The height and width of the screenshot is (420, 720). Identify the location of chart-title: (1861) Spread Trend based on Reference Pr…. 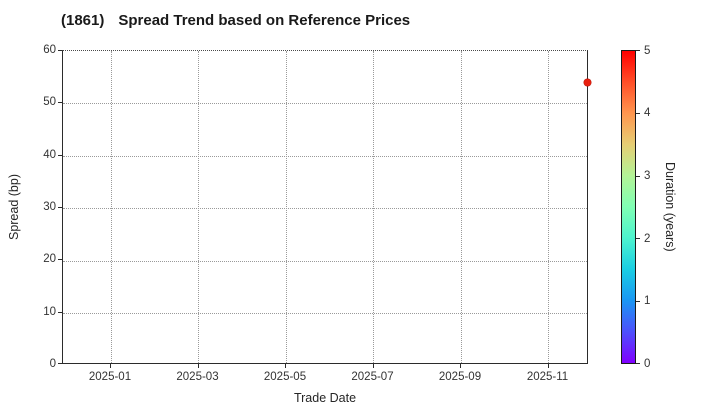
(235, 20).